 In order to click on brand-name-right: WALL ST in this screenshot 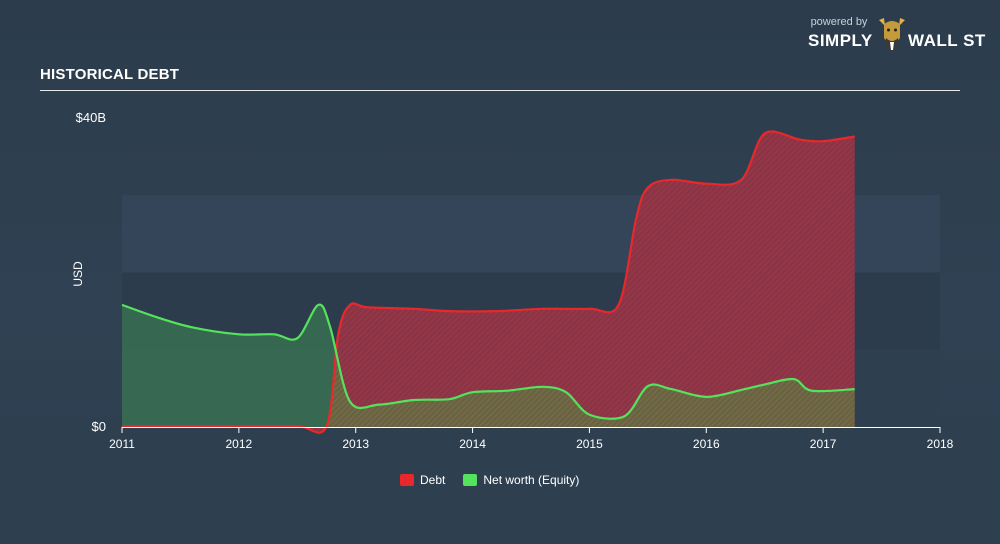, I will do `click(947, 40)`.